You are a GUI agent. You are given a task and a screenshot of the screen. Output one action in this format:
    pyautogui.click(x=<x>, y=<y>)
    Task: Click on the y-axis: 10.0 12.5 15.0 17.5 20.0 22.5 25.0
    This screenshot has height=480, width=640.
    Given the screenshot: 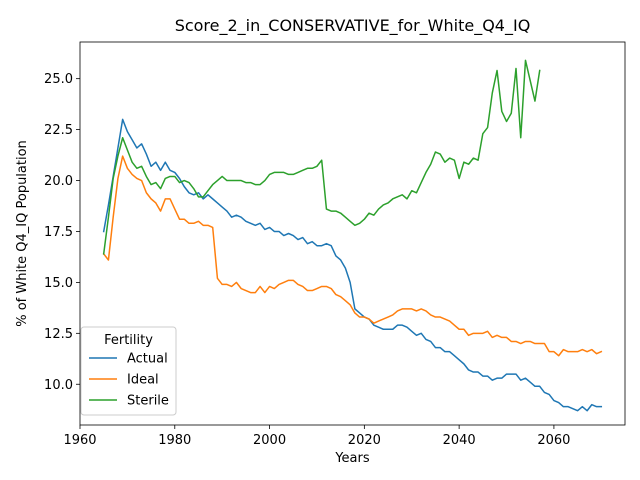 What is the action you would take?
    pyautogui.click(x=62, y=232)
    